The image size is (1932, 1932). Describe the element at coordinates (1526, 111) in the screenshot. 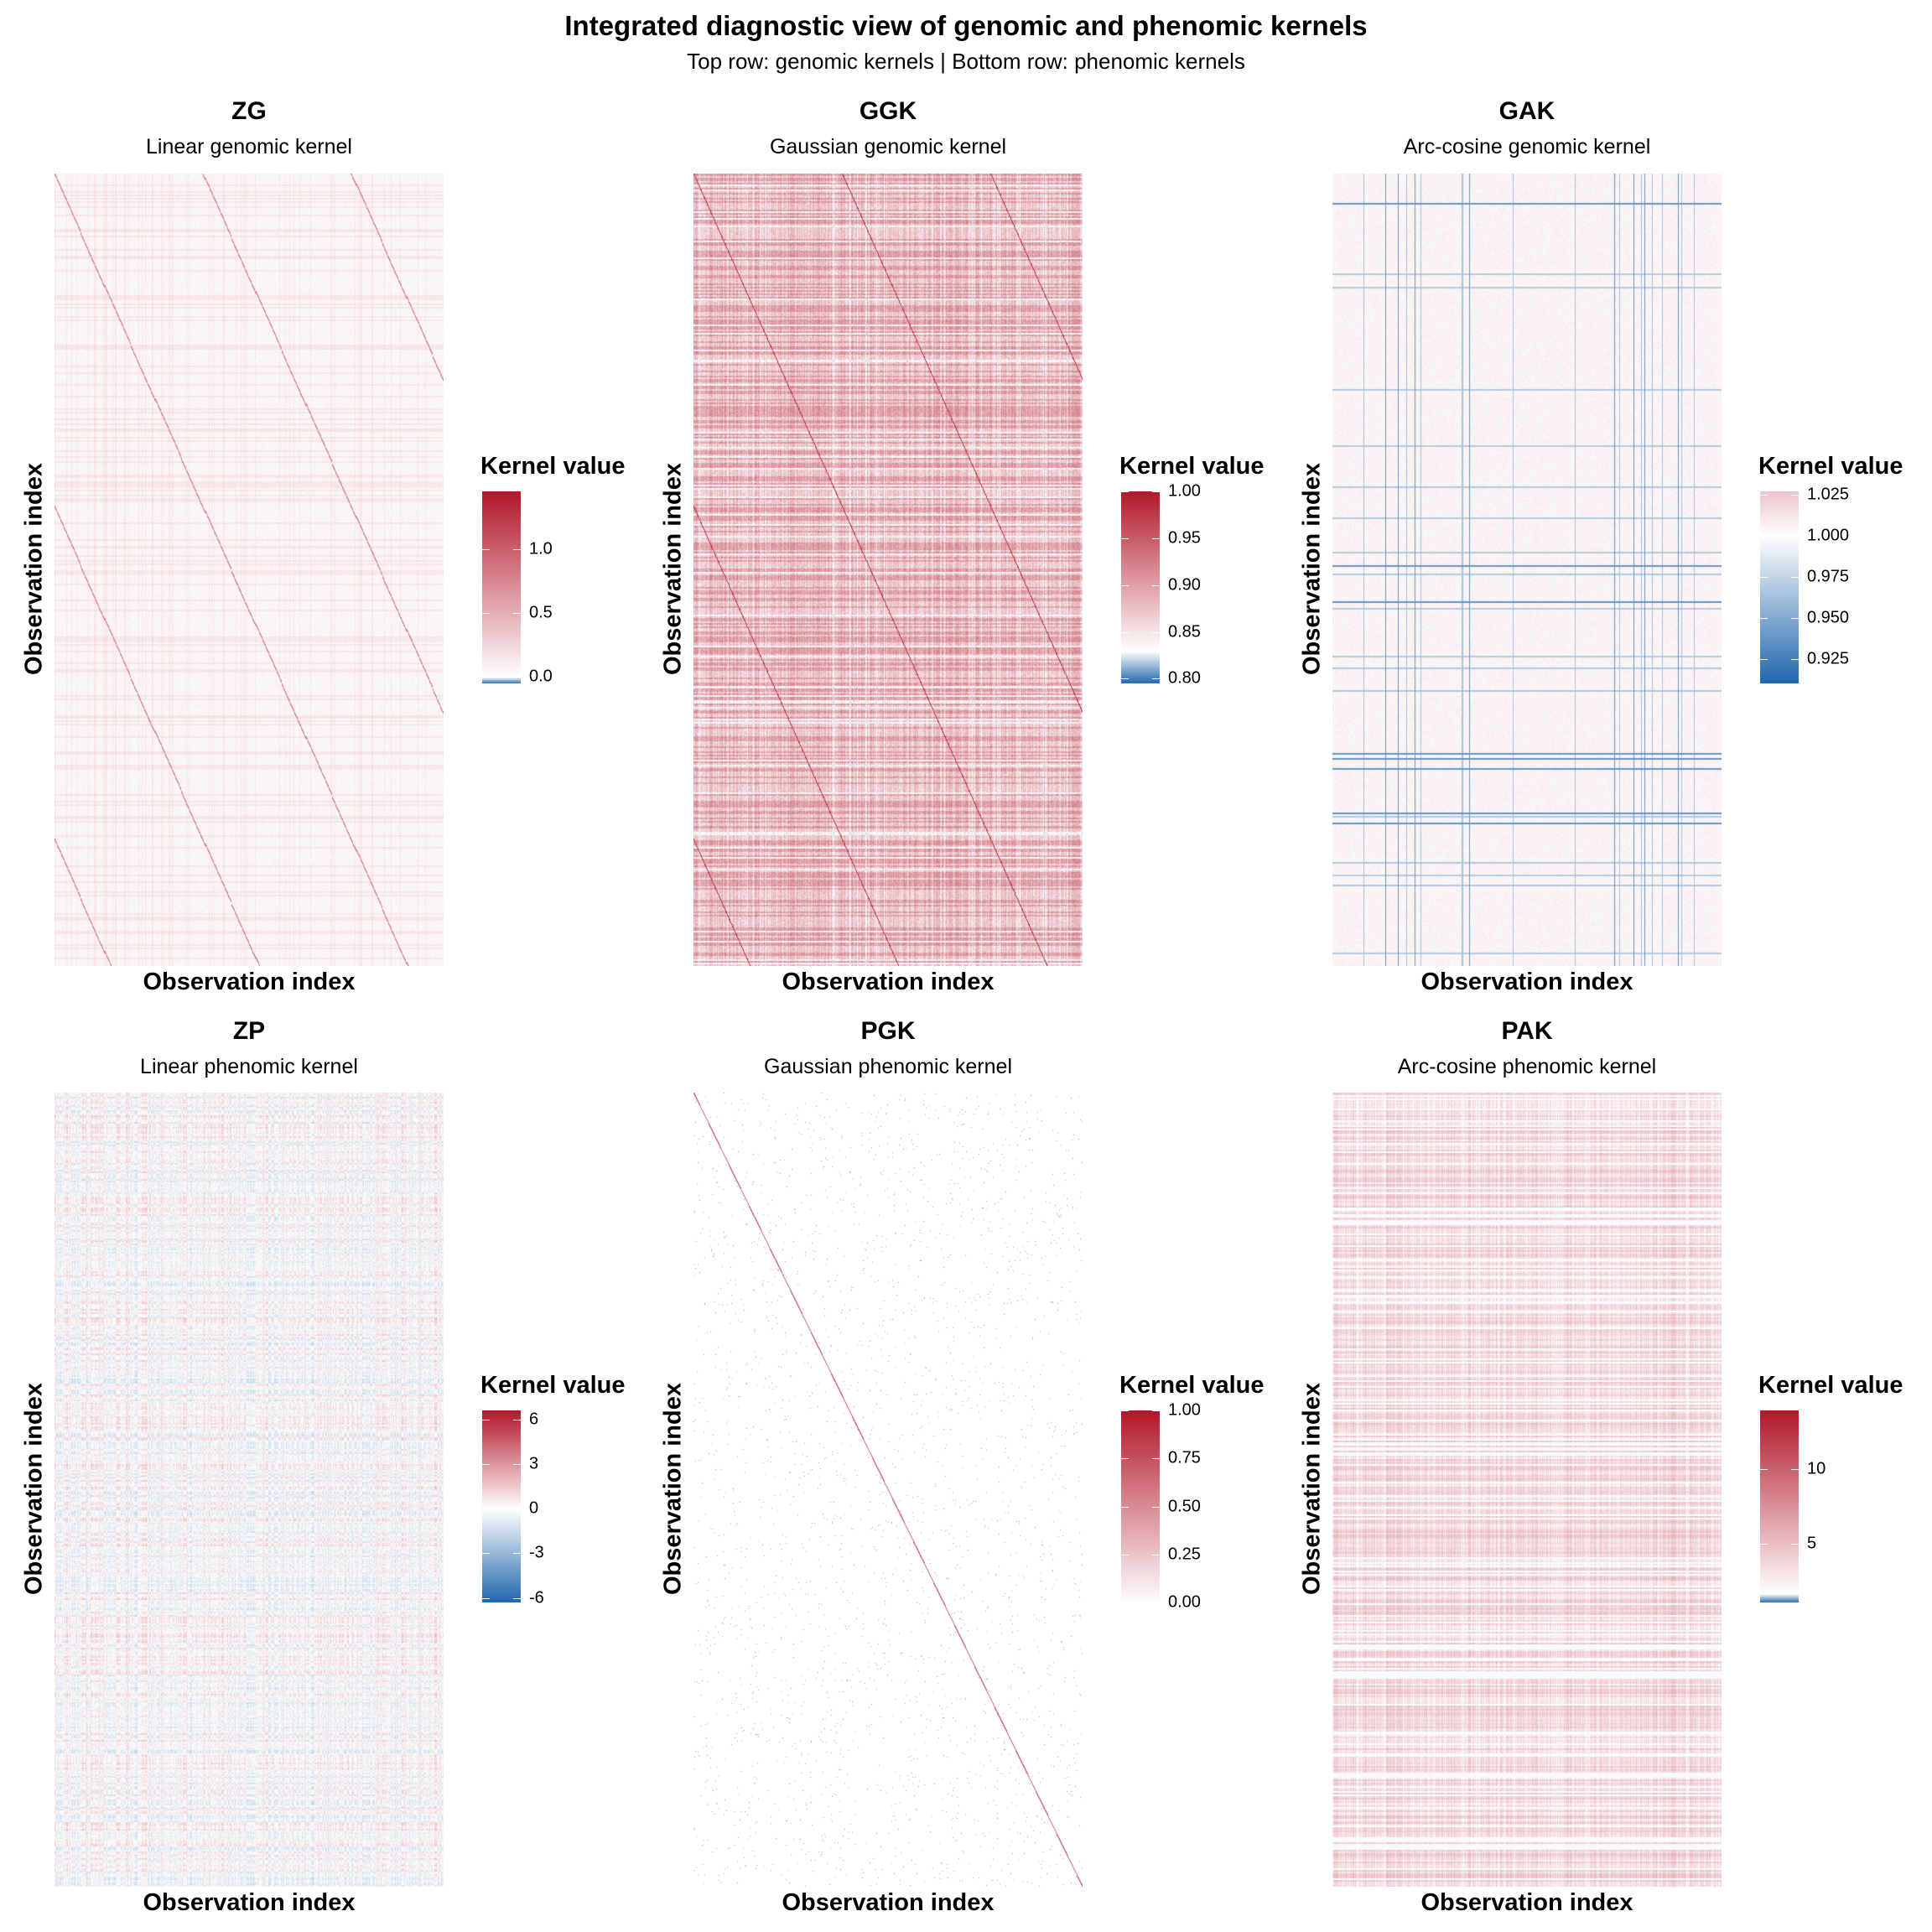

I see `panel-title: GAK` at that location.